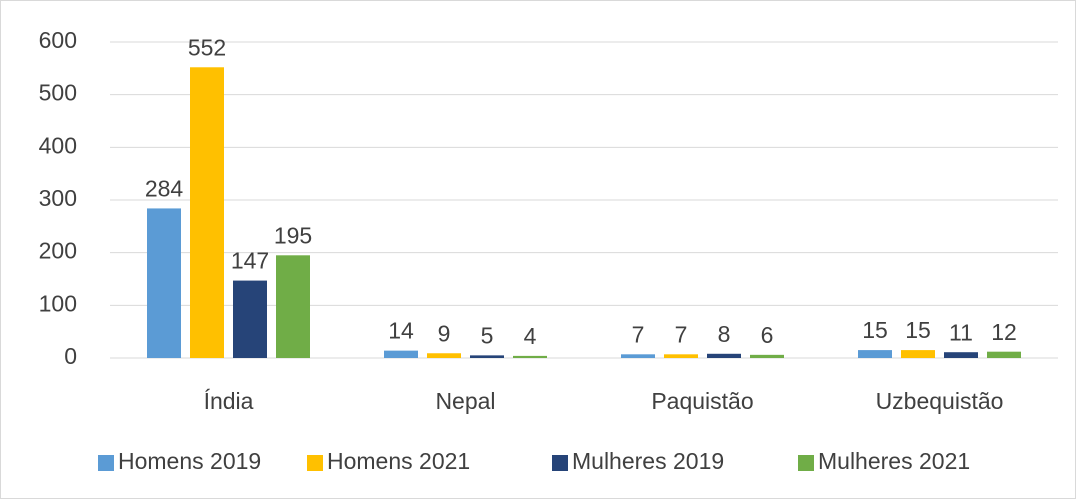 The height and width of the screenshot is (499, 1076). What do you see at coordinates (530, 336) in the screenshot?
I see `data-label: 4` at bounding box center [530, 336].